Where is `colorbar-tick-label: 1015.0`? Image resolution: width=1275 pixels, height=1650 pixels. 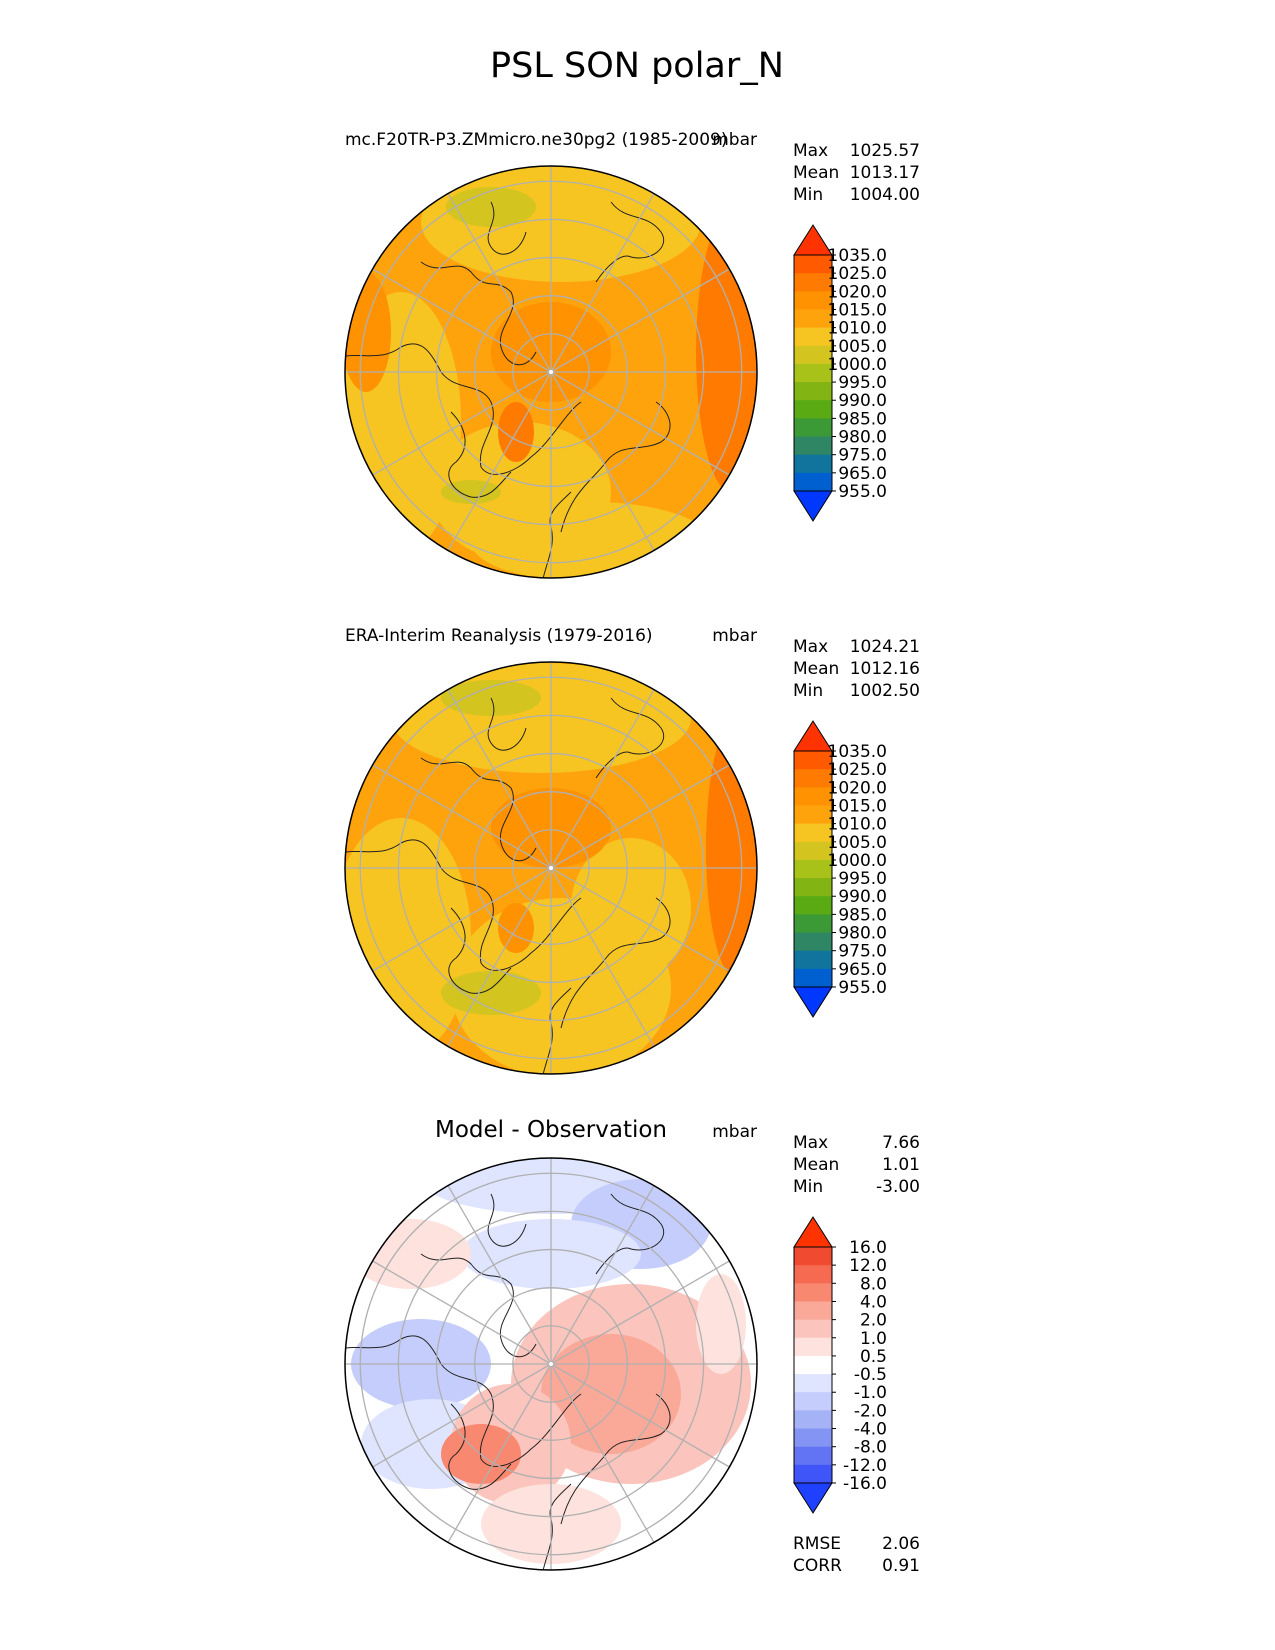 colorbar-tick-label: 1015.0 is located at coordinates (857, 310).